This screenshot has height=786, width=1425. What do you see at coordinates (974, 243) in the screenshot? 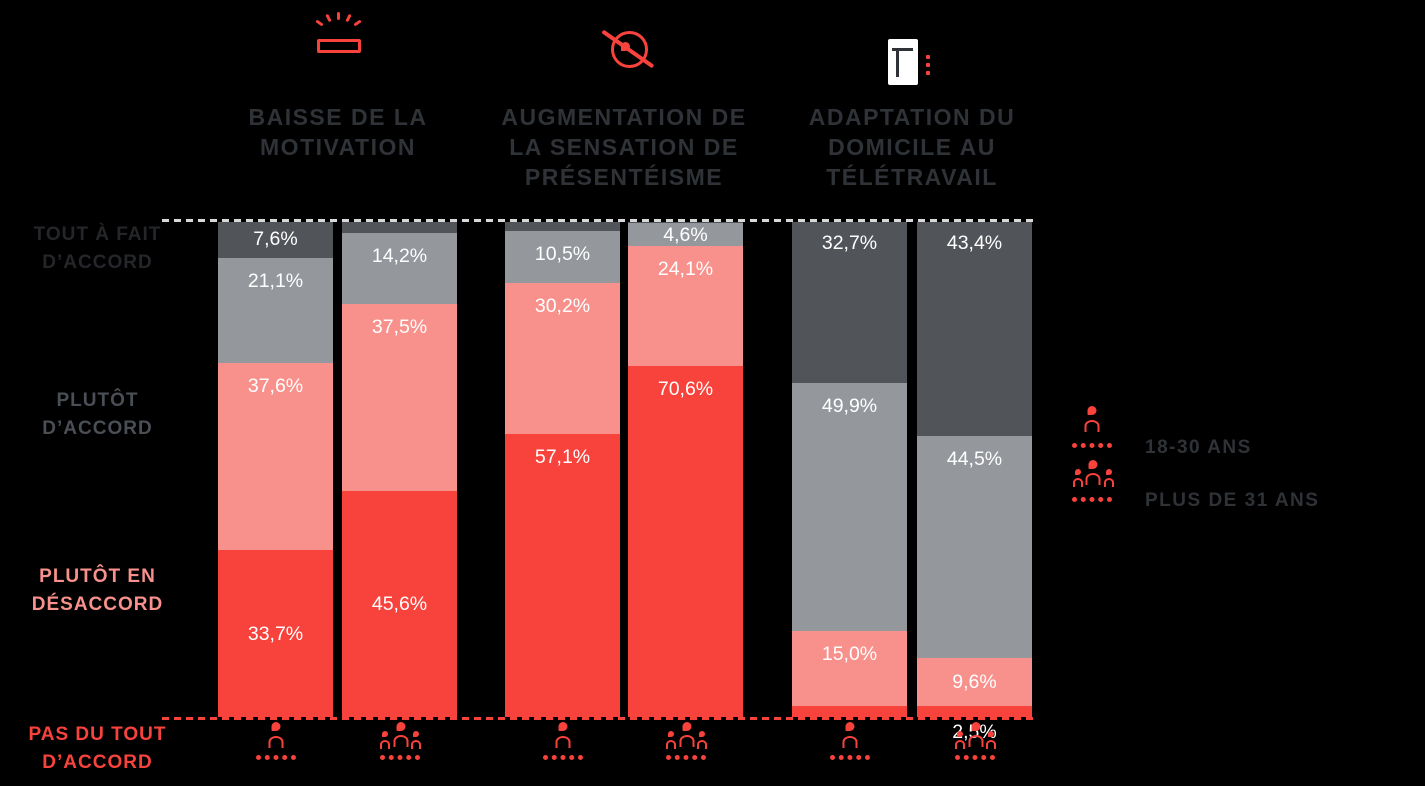
I see `value-label: 43,4%` at bounding box center [974, 243].